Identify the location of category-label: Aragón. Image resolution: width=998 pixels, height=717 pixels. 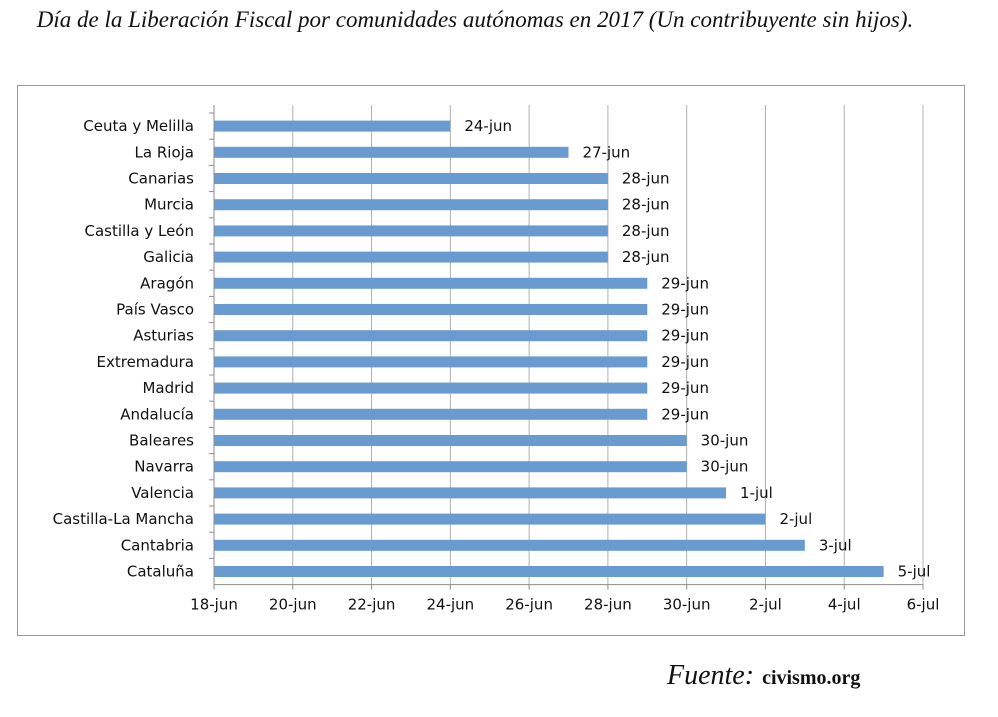
(167, 283).